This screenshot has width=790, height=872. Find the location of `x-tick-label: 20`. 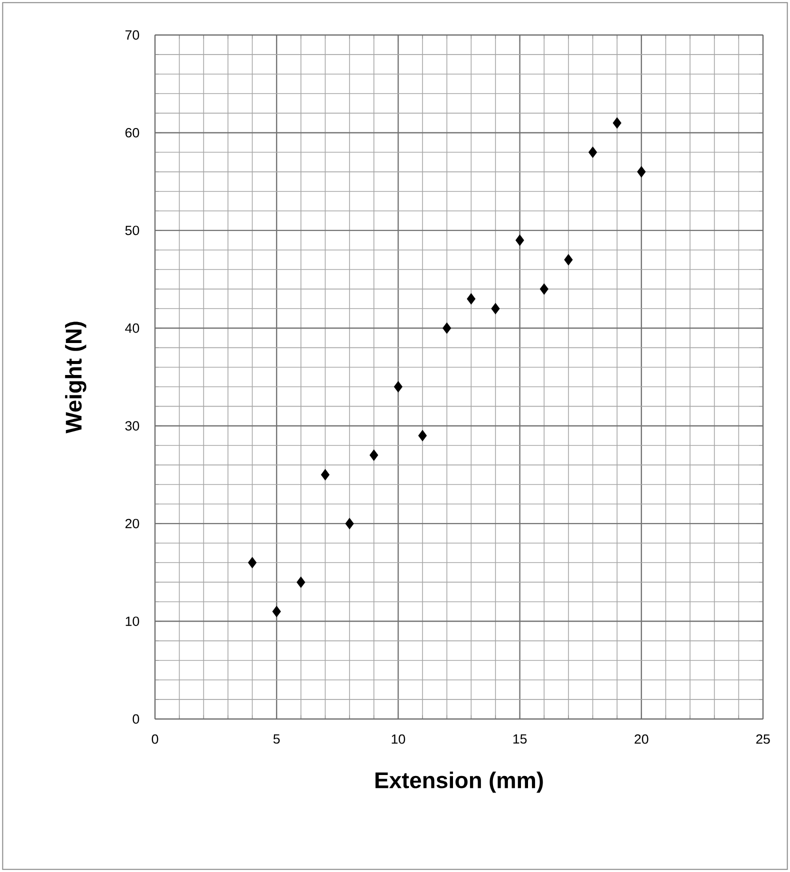

x-tick-label: 20 is located at coordinates (641, 739).